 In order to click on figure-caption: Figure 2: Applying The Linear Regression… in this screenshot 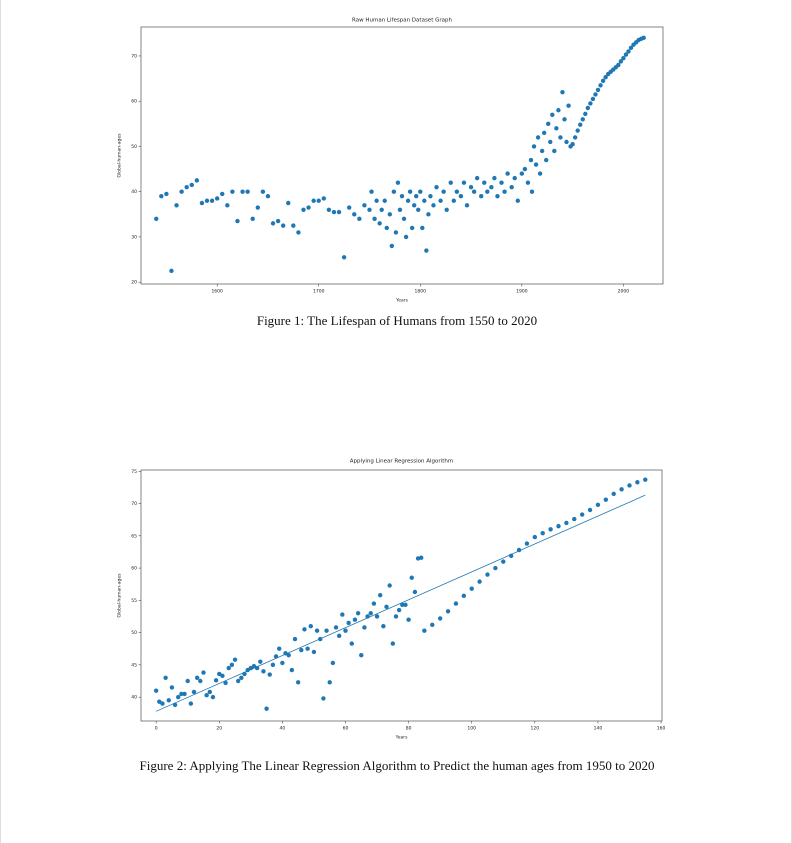, I will do `click(397, 765)`.